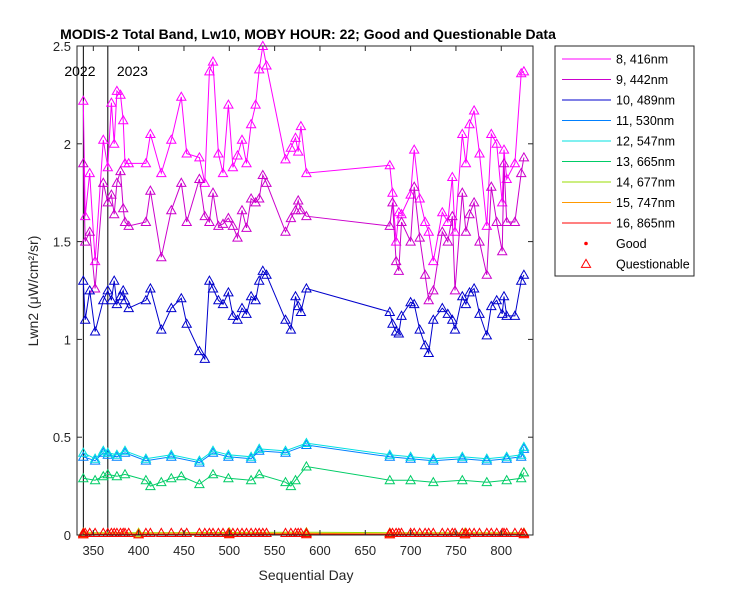  Describe the element at coordinates (139, 550) in the screenshot. I see `x-tick-label: 400` at that location.